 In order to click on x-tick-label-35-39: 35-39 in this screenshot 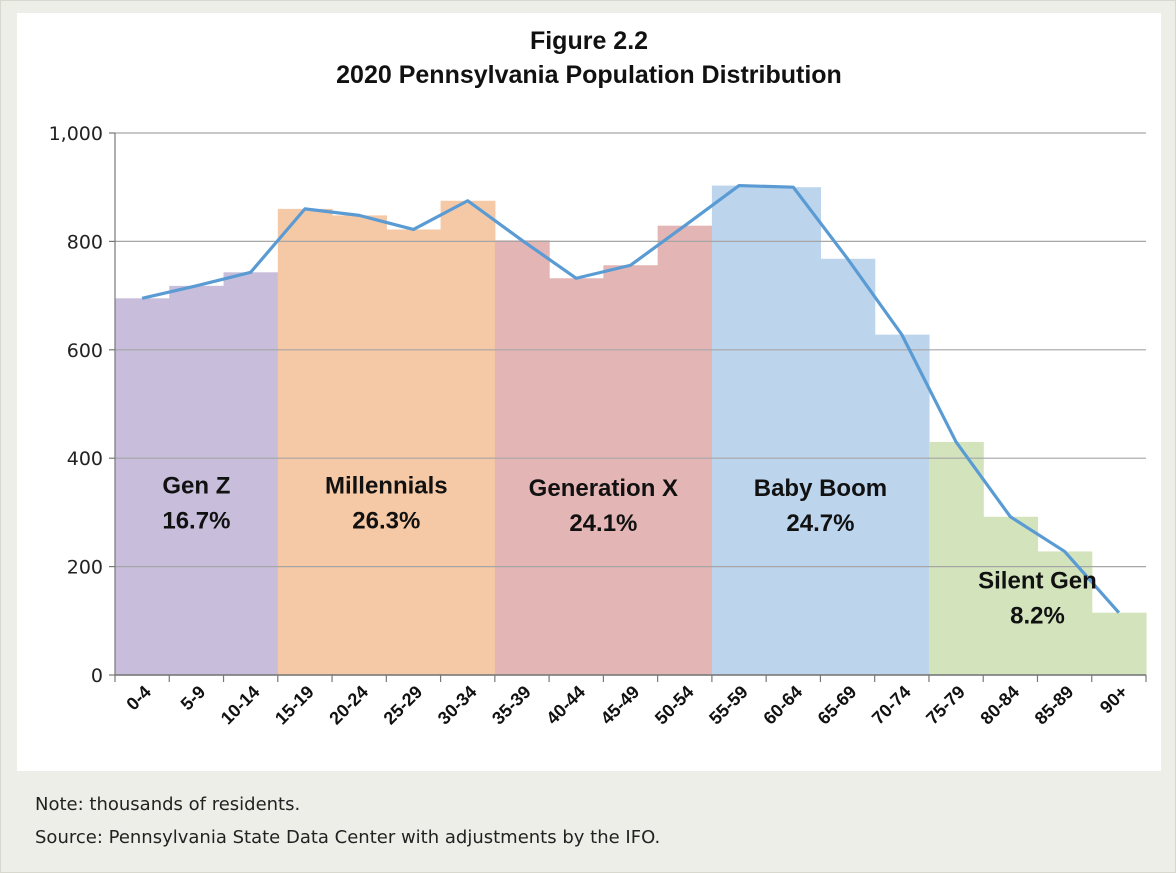, I will do `click(511, 705)`.